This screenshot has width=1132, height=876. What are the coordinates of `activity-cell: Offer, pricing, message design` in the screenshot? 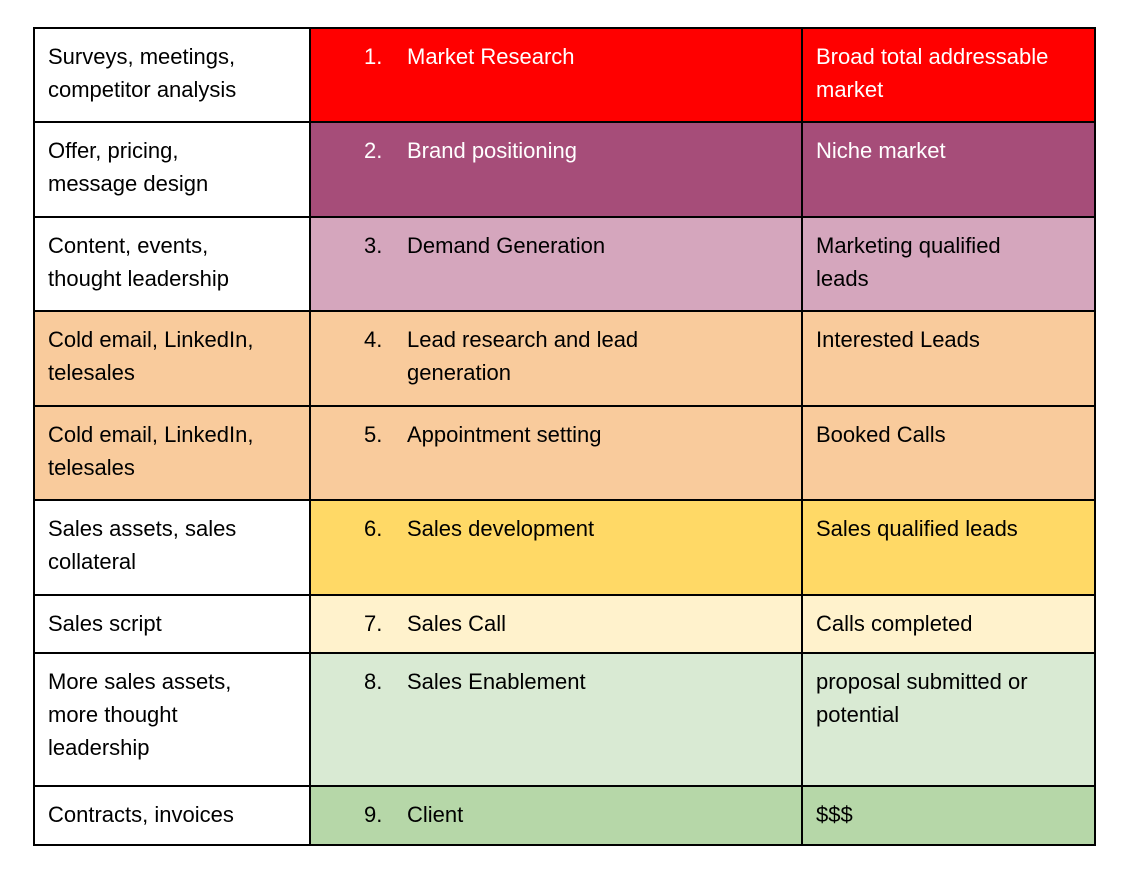 It's located at (172, 169).